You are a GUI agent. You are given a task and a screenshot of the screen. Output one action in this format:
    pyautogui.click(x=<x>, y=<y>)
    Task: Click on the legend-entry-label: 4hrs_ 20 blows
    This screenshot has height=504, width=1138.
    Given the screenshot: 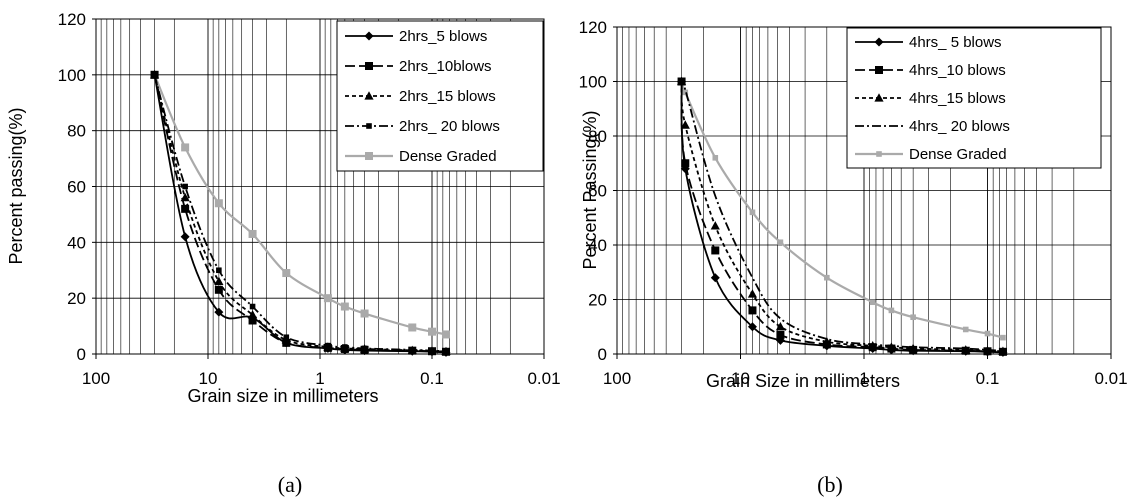 What is the action you would take?
    pyautogui.click(x=959, y=126)
    